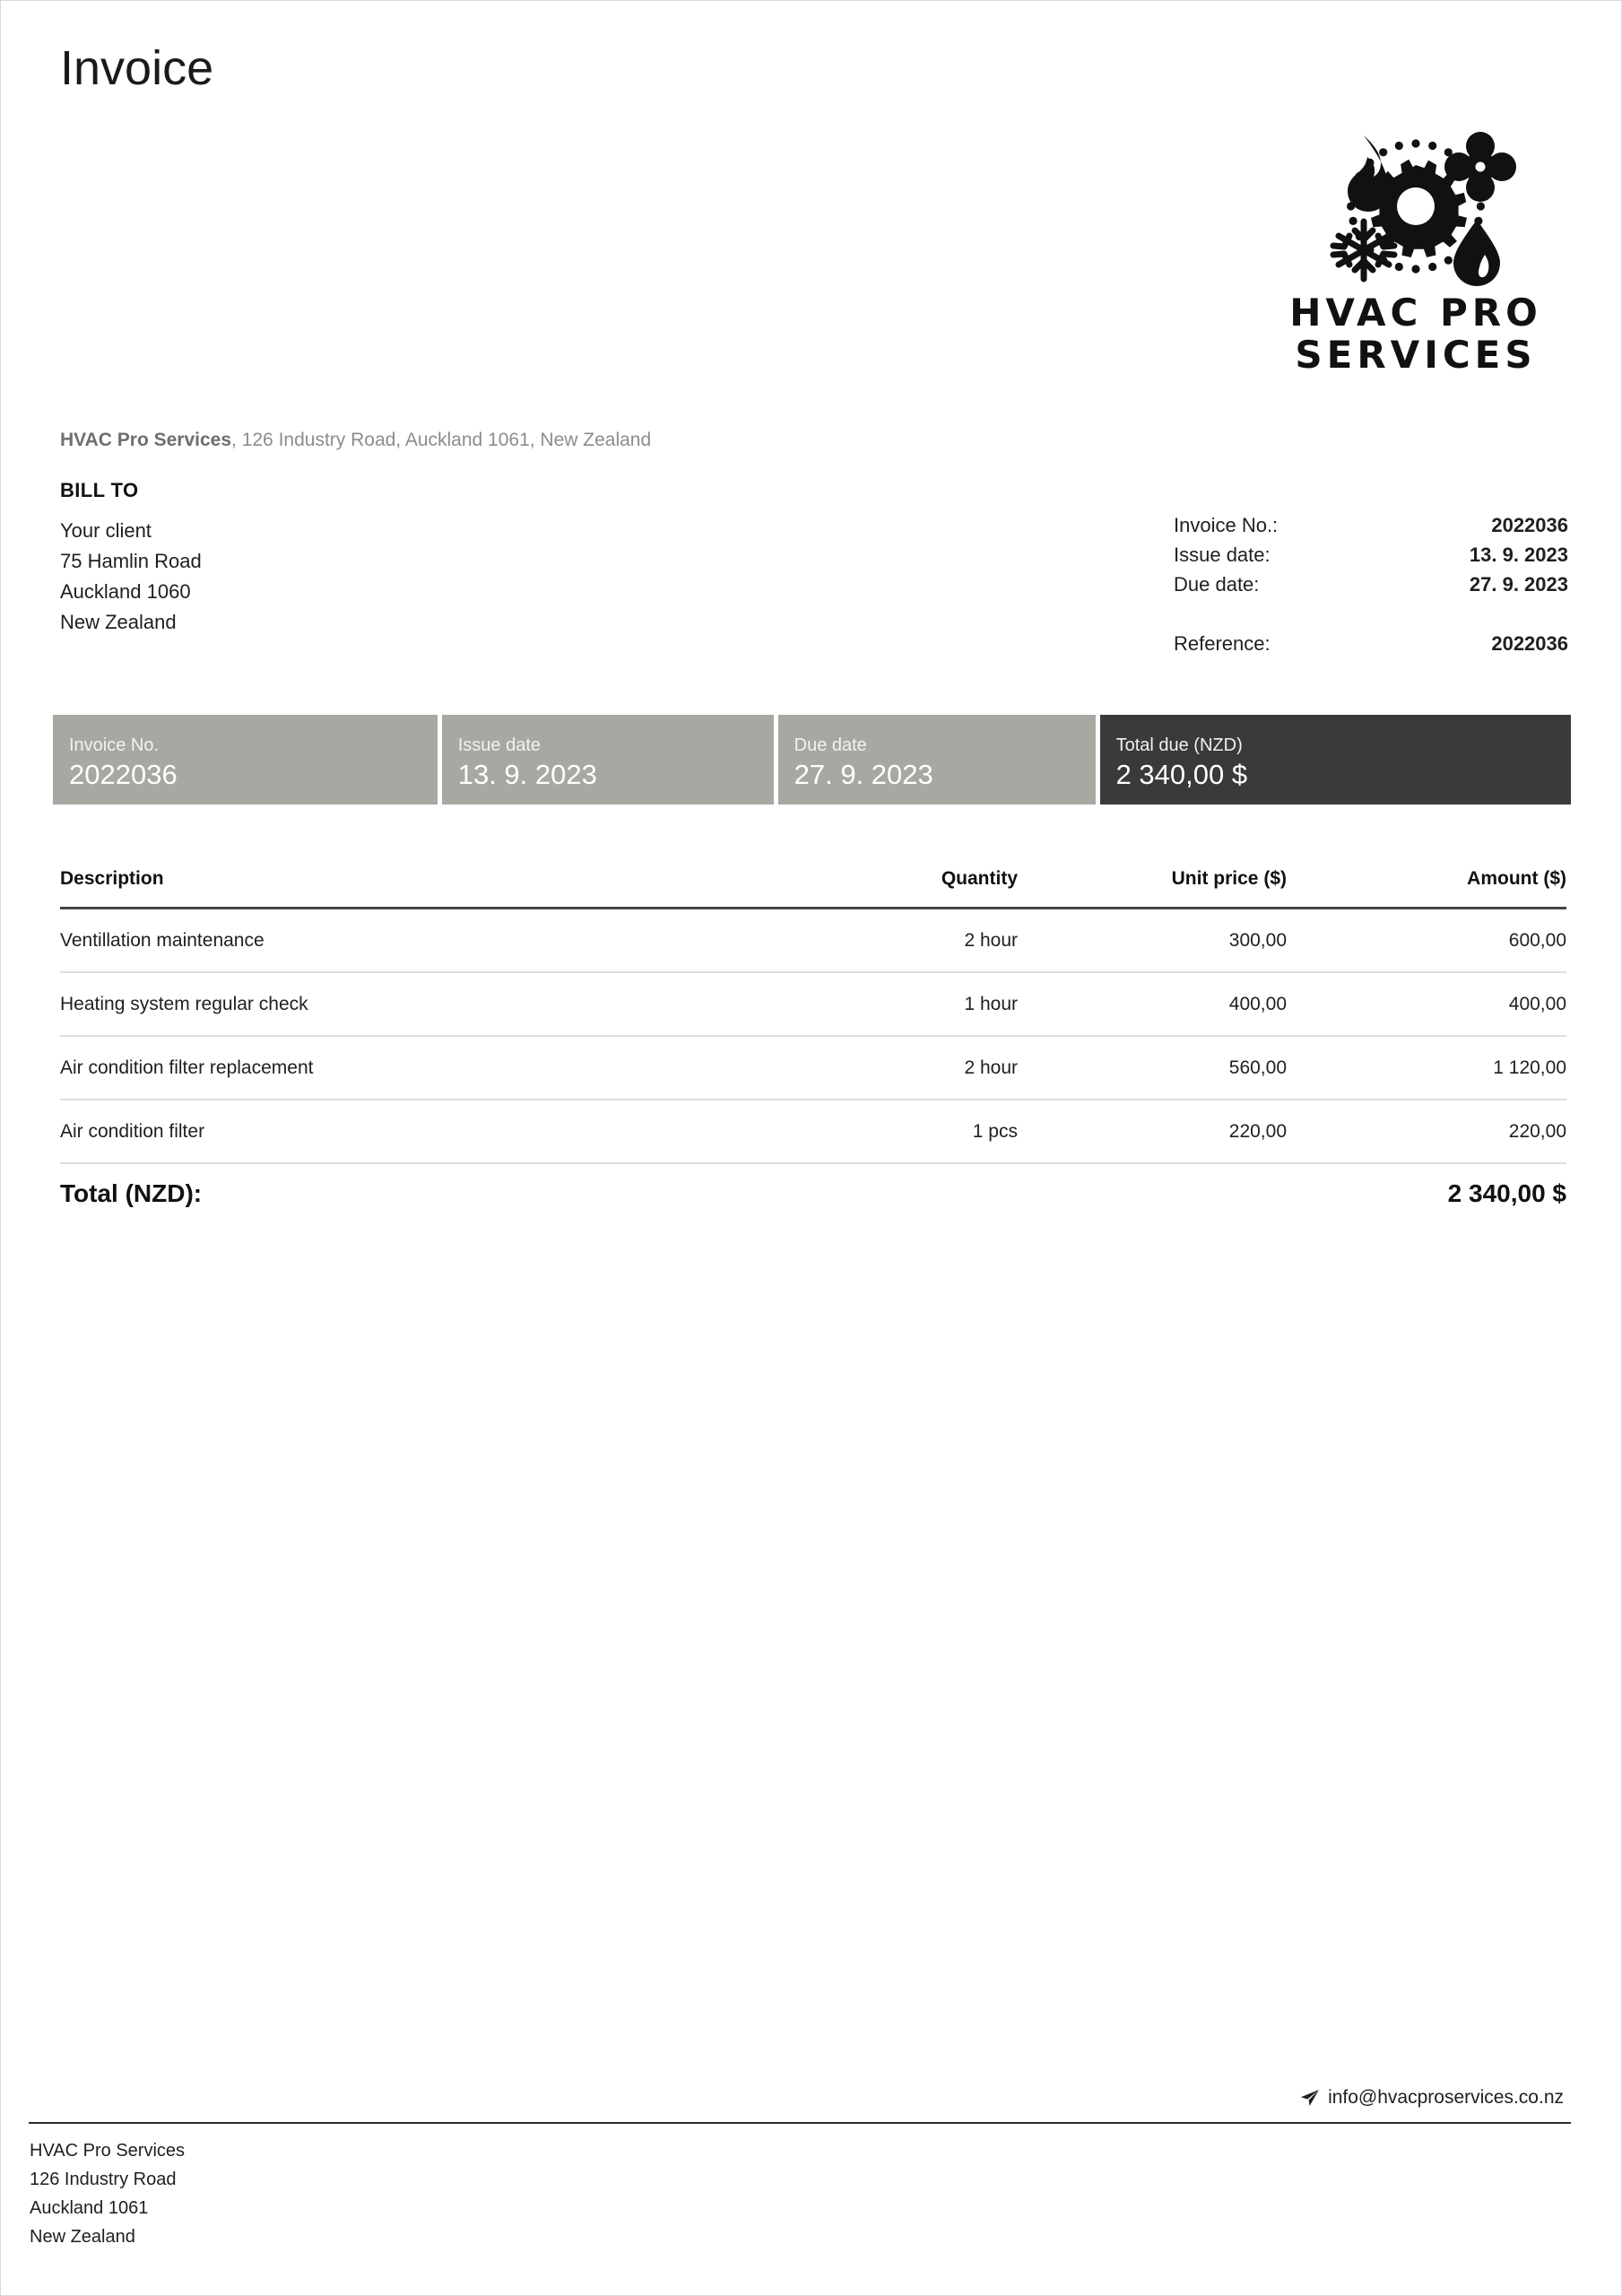  Describe the element at coordinates (1371, 614) in the screenshot. I see `meta-spacer` at that location.